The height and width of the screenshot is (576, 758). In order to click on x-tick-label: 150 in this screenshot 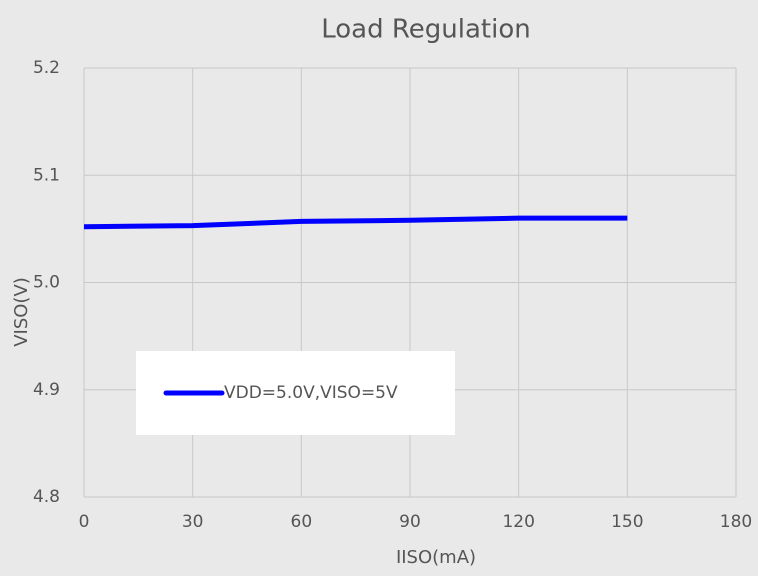, I will do `click(627, 522)`.